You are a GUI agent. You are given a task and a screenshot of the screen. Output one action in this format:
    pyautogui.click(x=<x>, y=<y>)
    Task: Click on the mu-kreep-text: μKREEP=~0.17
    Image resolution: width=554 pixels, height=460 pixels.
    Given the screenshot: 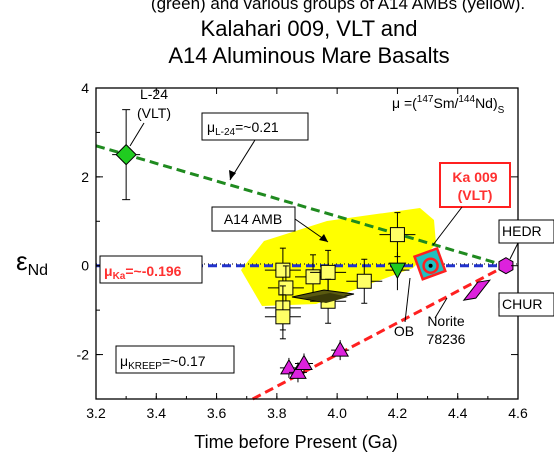 What is the action you would take?
    pyautogui.click(x=163, y=362)
    